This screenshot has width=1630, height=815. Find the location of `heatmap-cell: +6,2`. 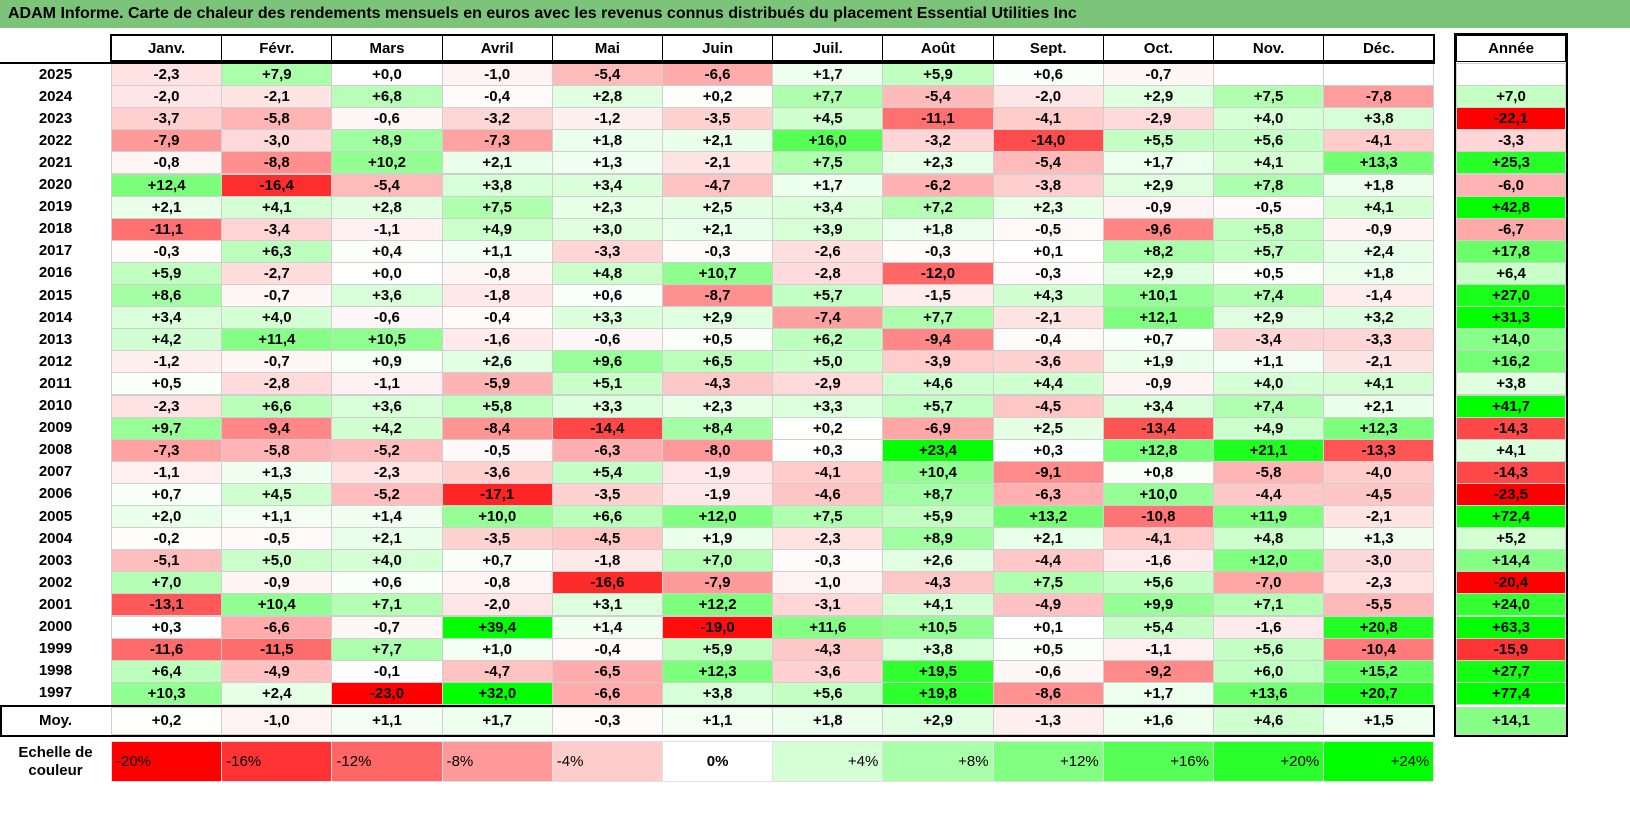

heatmap-cell: +6,2 is located at coordinates (828, 340).